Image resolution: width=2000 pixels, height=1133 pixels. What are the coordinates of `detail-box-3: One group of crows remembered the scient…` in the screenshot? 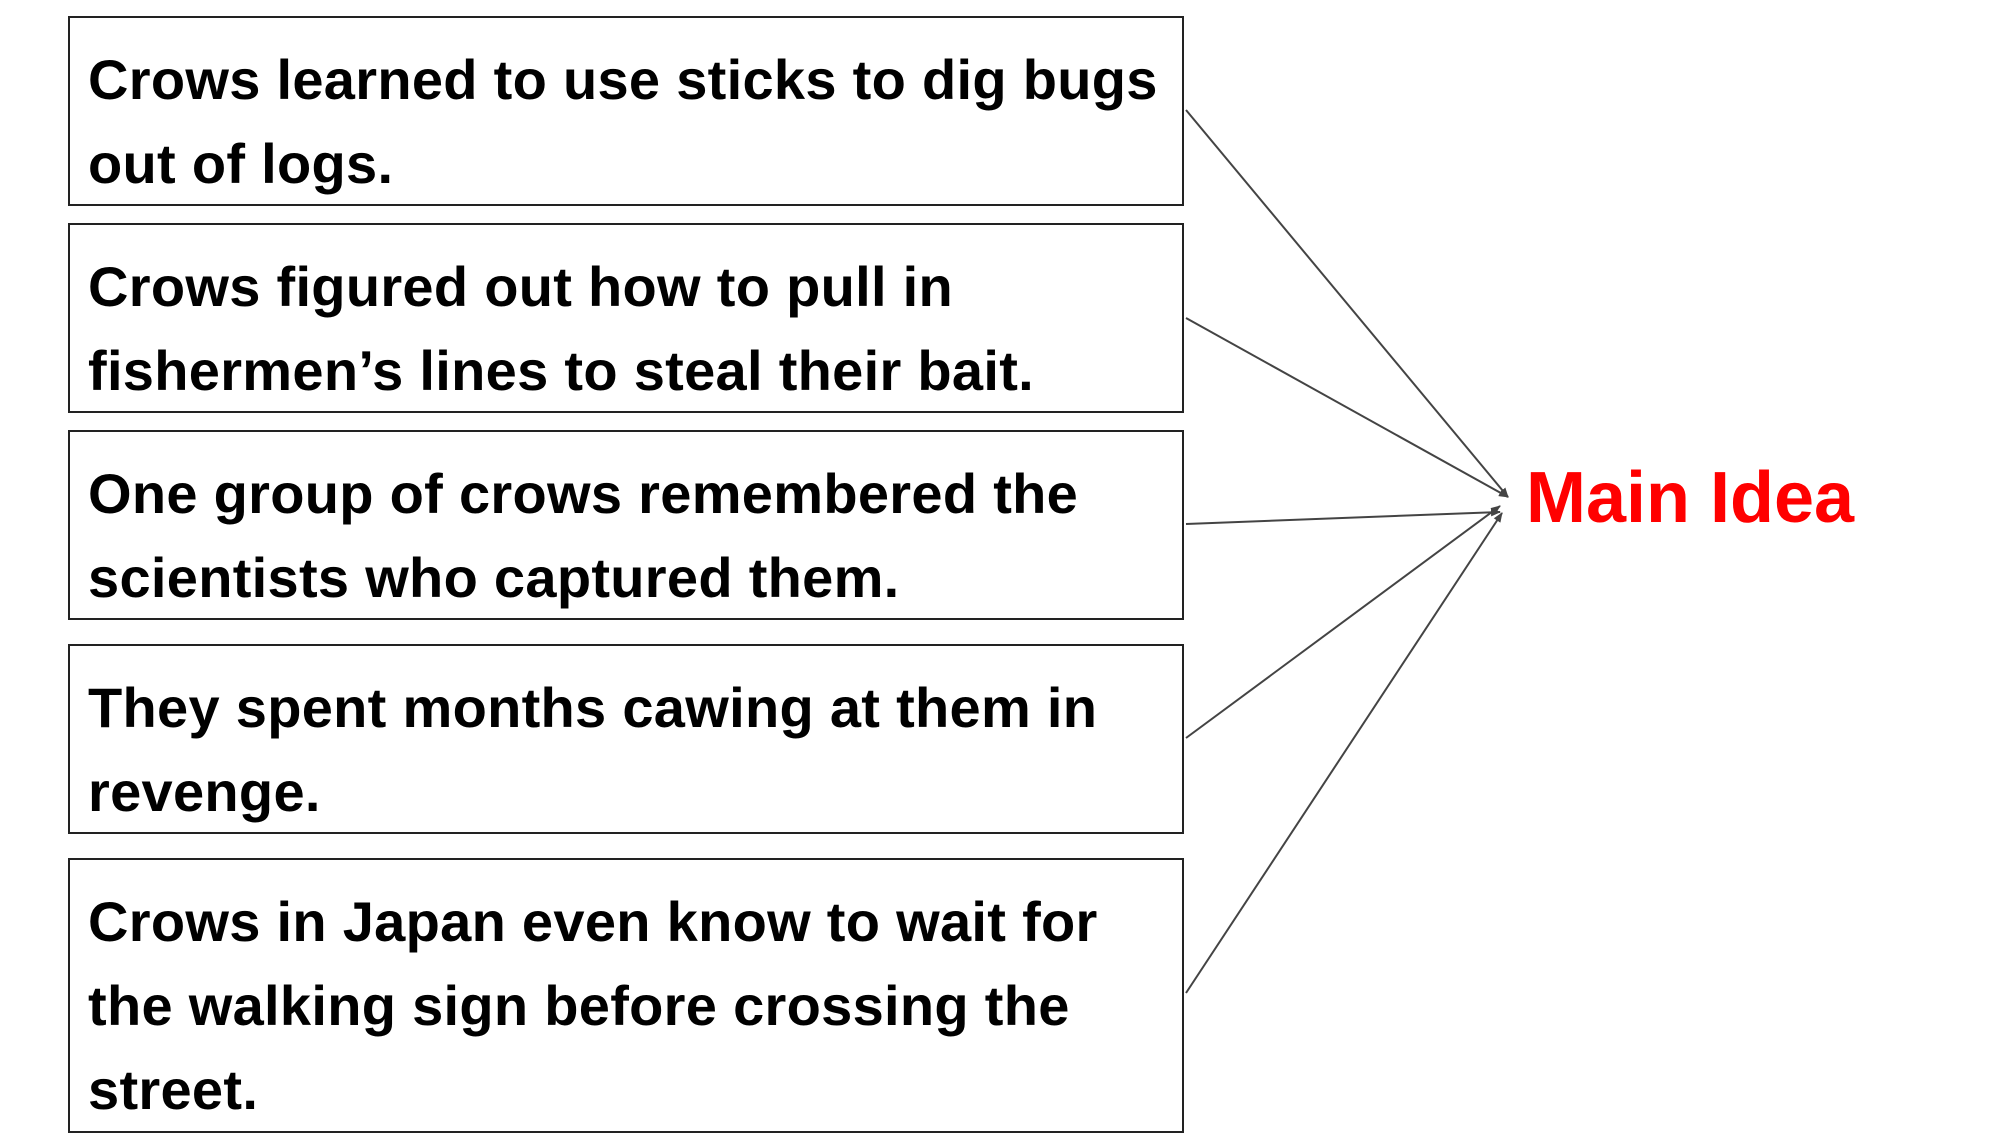 It's located at (626, 525).